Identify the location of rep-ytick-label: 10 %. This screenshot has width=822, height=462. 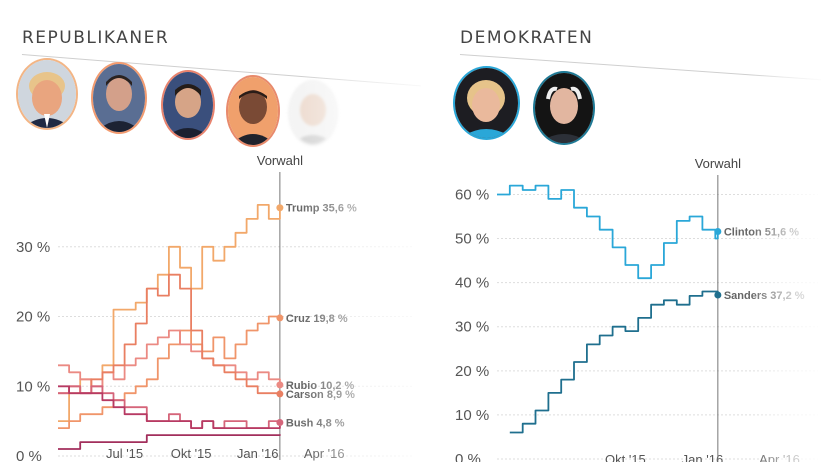
(33, 386).